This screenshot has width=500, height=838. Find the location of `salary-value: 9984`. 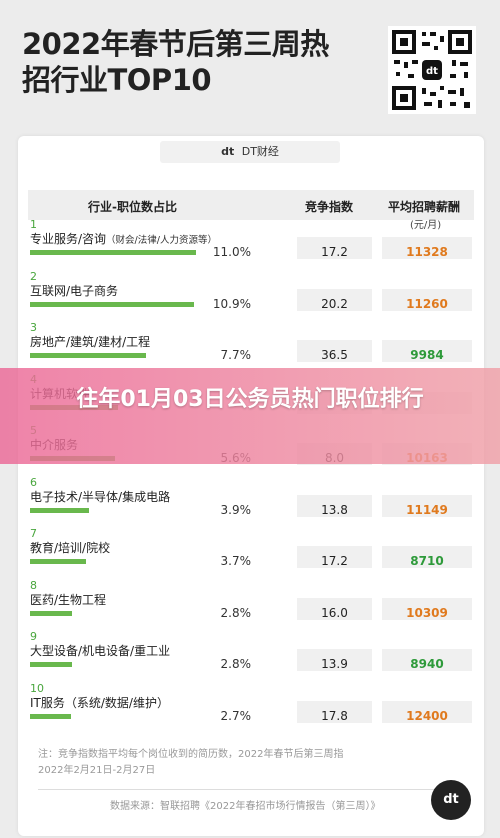

salary-value: 9984 is located at coordinates (427, 355).